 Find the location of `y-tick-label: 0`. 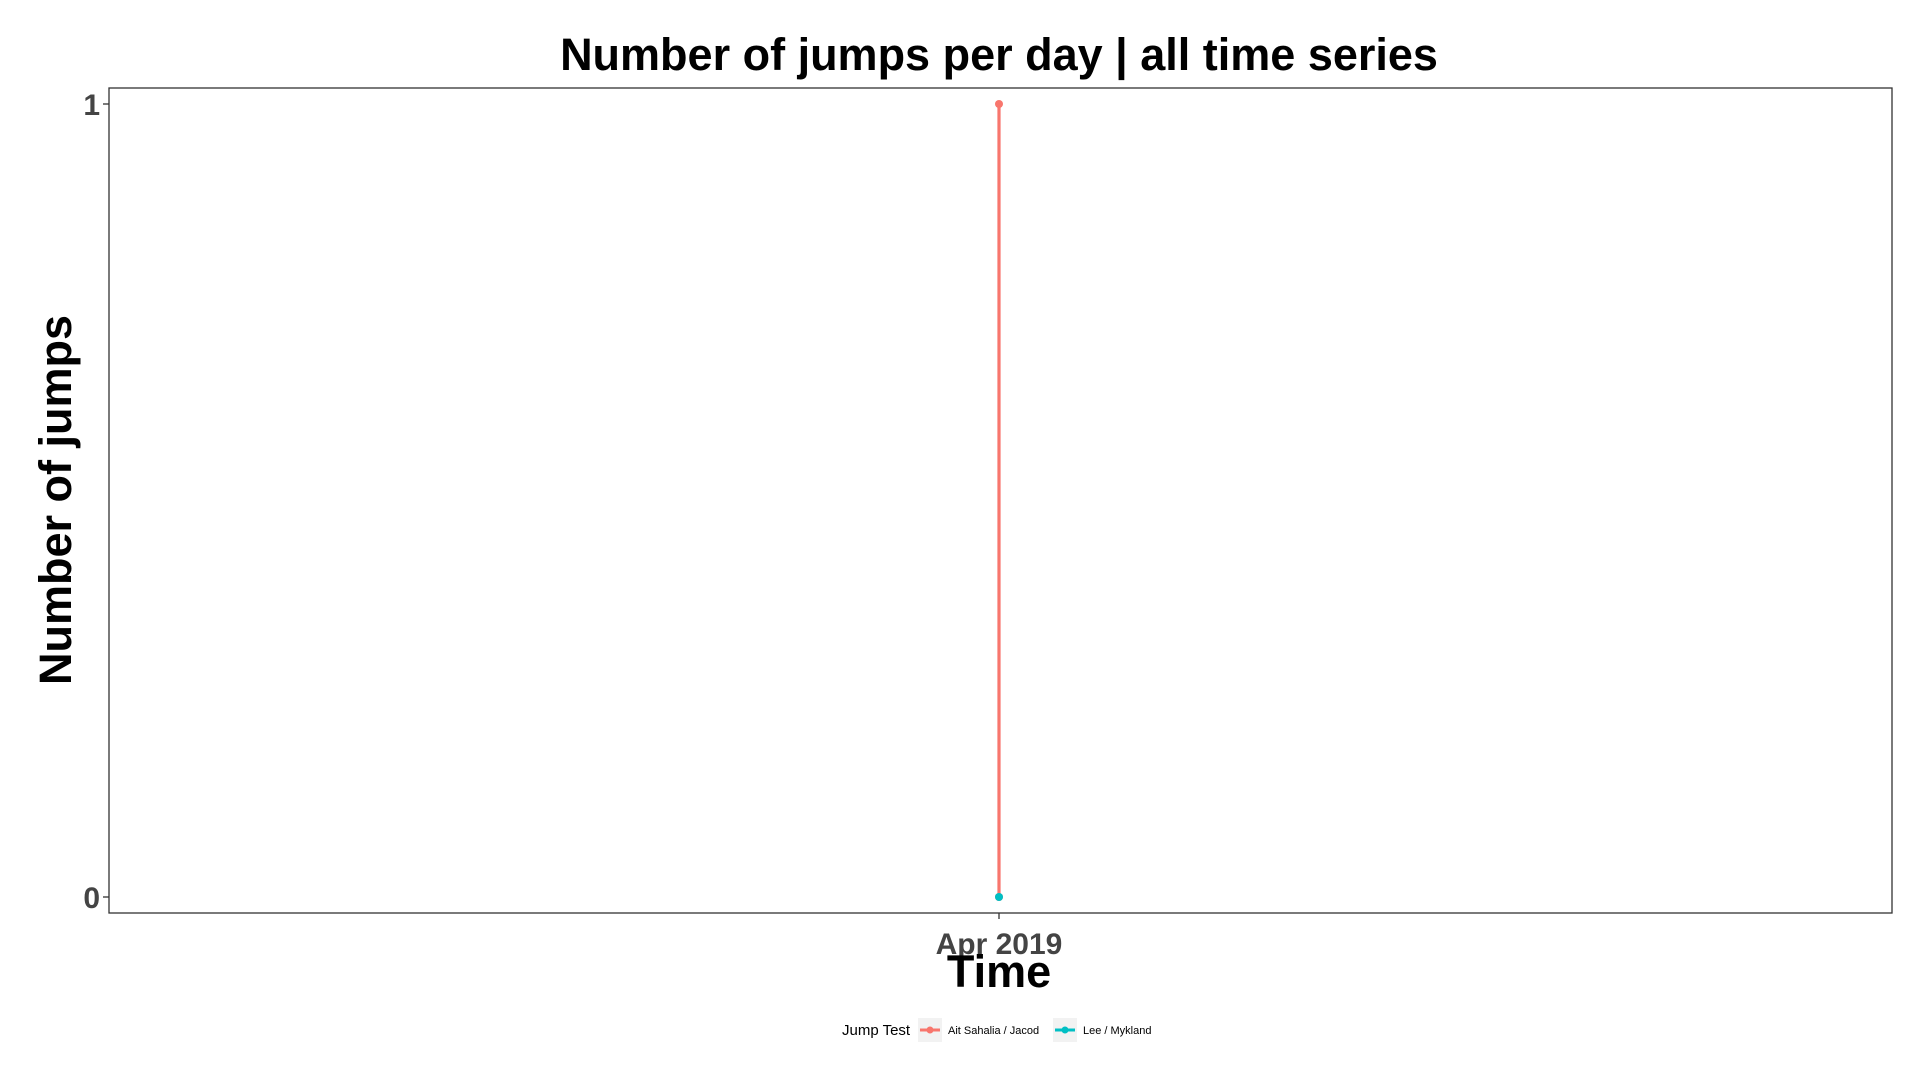

y-tick-label: 0 is located at coordinates (91, 898).